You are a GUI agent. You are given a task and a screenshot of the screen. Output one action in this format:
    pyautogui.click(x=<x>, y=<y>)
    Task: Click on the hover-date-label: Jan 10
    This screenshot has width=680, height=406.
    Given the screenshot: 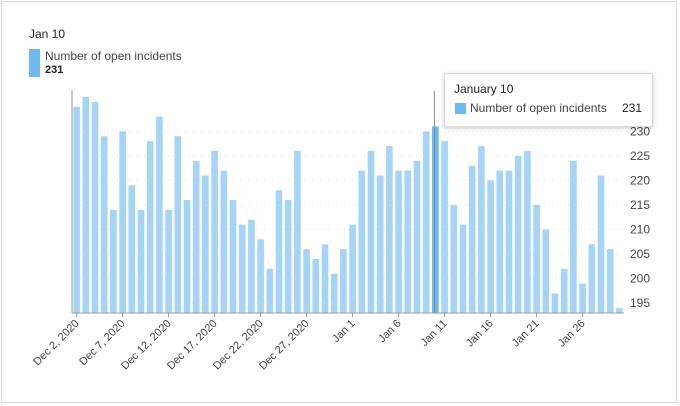 What is the action you would take?
    pyautogui.click(x=47, y=34)
    